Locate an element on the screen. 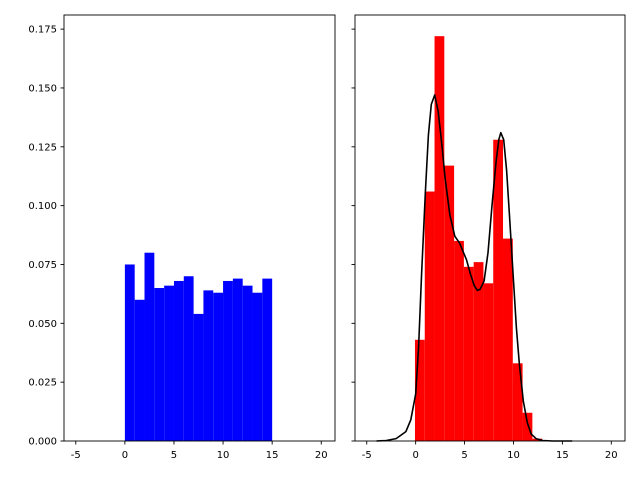 The image size is (640, 484). y-tick-label: 0.025 is located at coordinates (42, 383).